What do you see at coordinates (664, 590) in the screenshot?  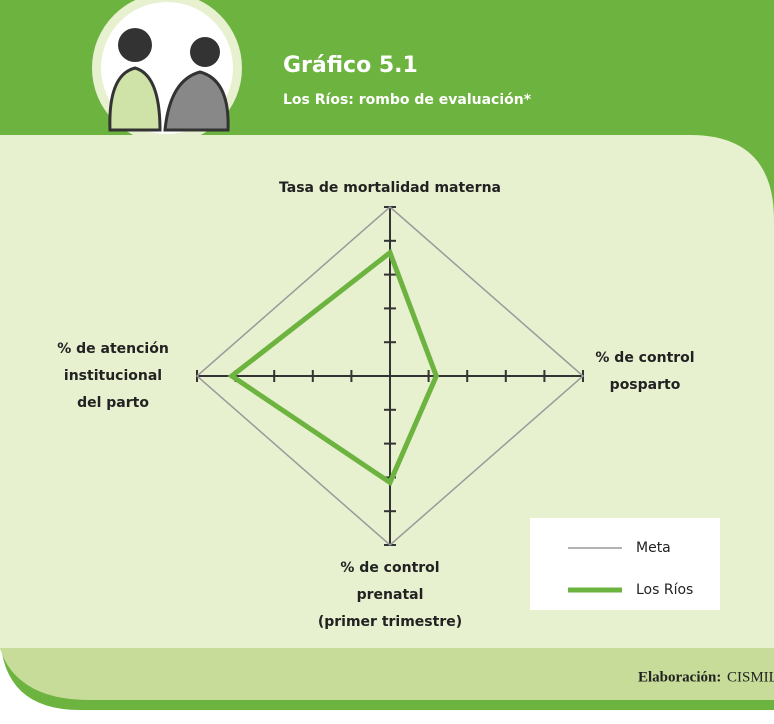 I see `legend-label: Los Ríos` at bounding box center [664, 590].